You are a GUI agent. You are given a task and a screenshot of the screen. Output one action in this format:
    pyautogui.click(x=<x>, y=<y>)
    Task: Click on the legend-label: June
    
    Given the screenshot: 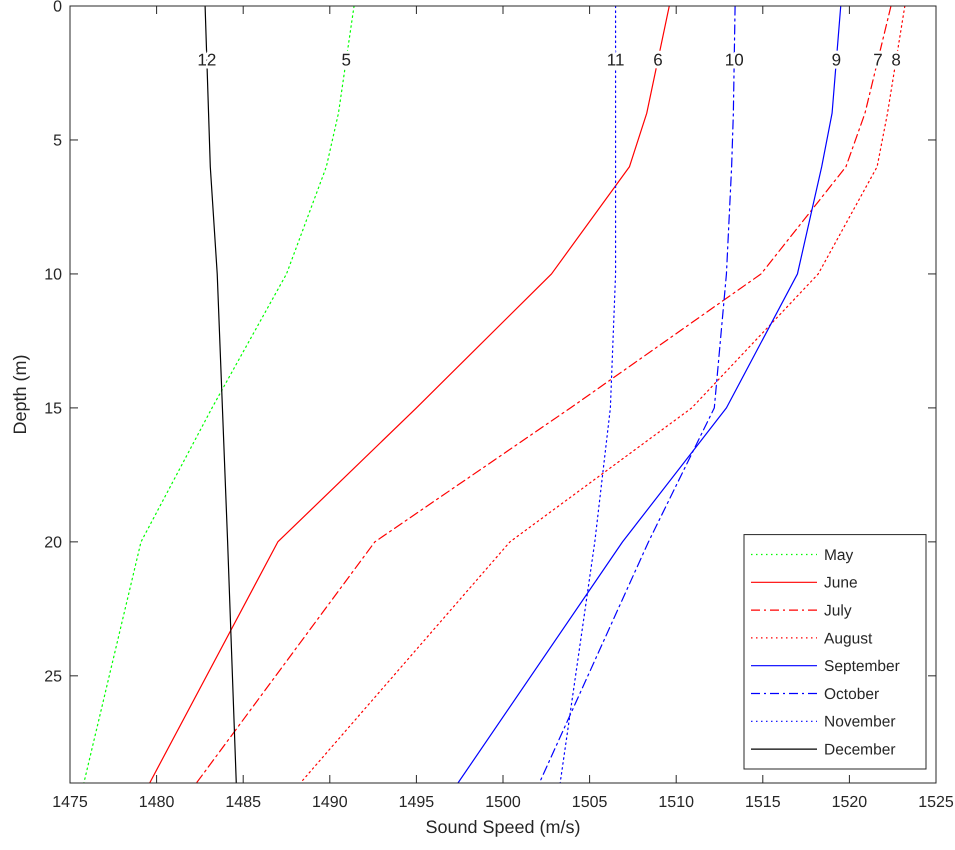 What is the action you would take?
    pyautogui.click(x=841, y=583)
    